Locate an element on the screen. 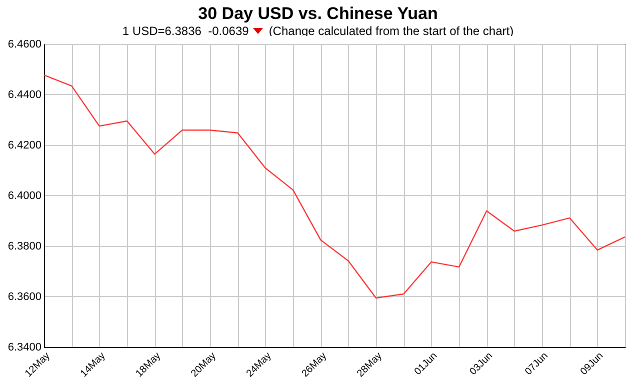 This screenshot has width=636, height=380. y-tick-label: 6.3400 is located at coordinates (25, 348).